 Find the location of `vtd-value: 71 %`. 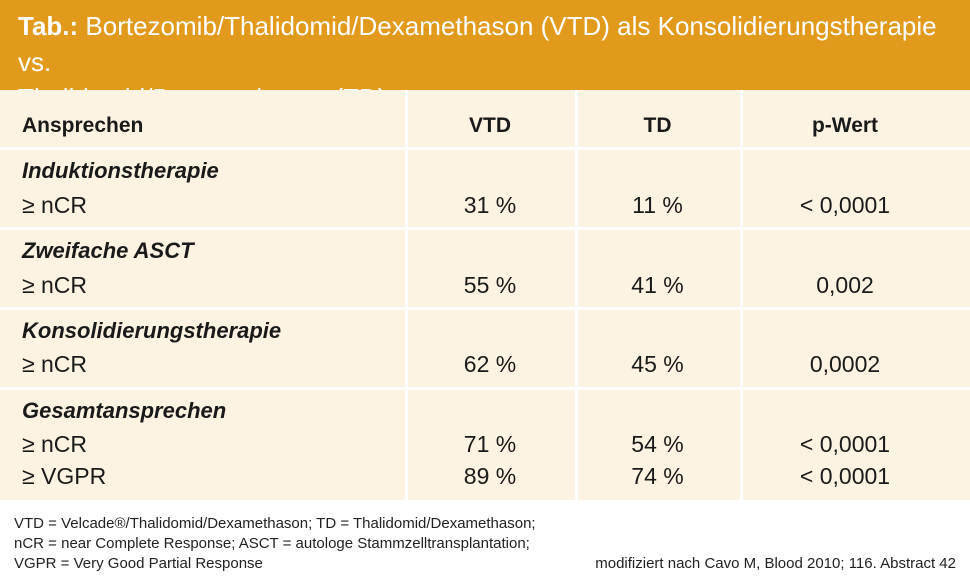

vtd-value: 71 % is located at coordinates (490, 444).